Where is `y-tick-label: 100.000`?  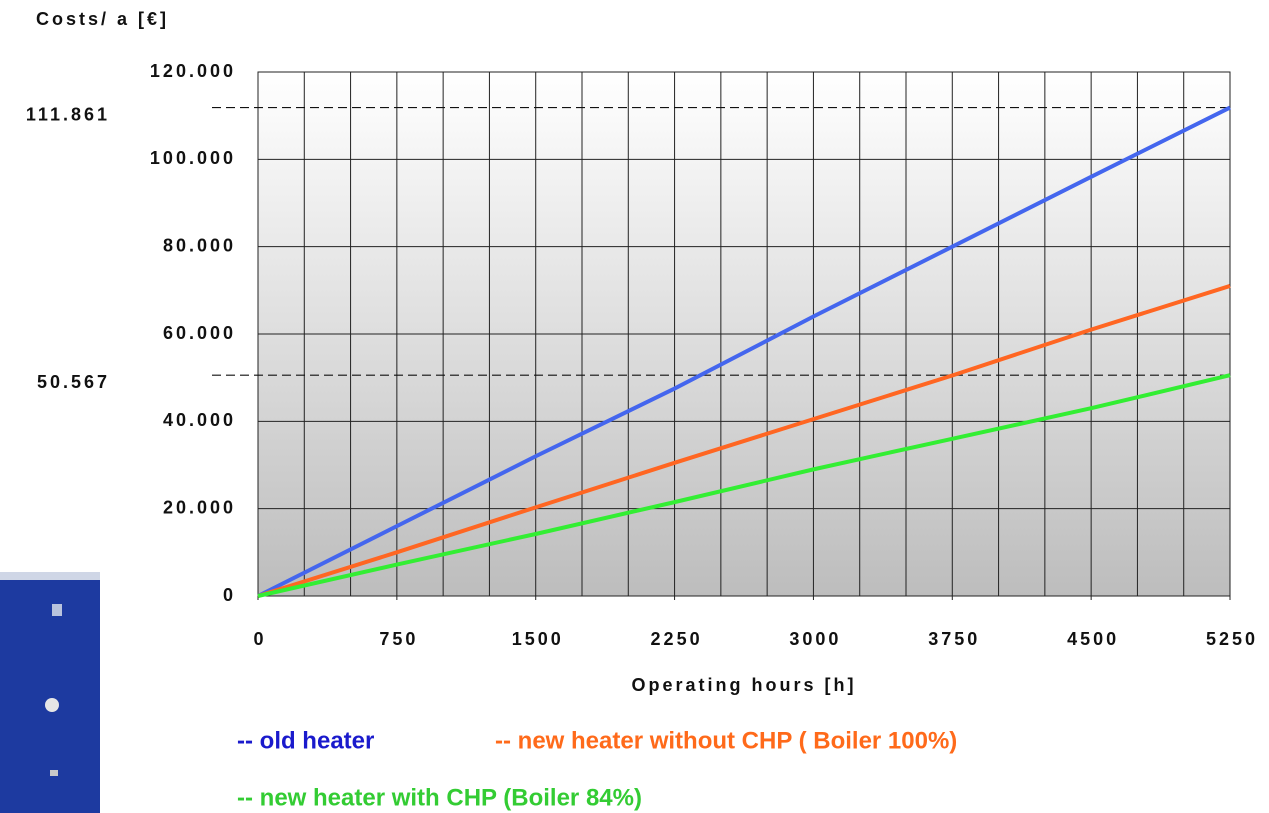
y-tick-label: 100.000 is located at coordinates (193, 158).